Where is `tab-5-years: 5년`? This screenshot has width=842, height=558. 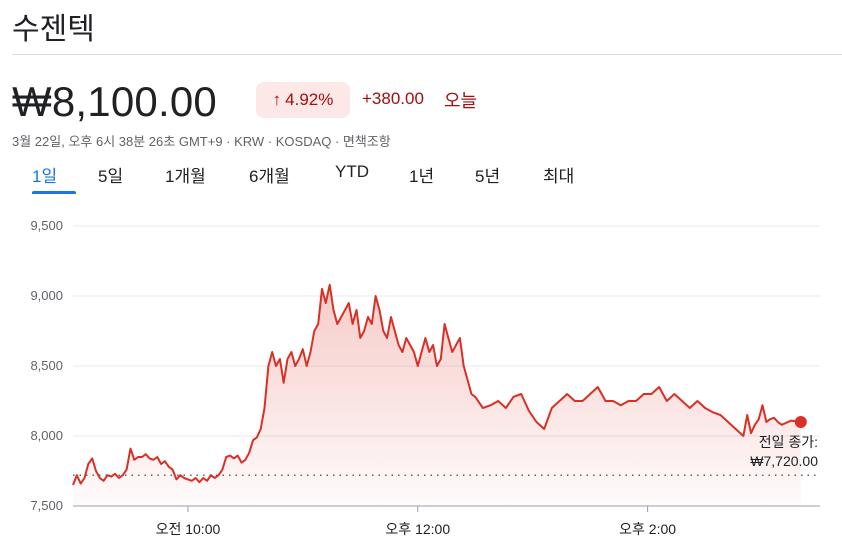
tab-5-years: 5년 is located at coordinates (488, 176).